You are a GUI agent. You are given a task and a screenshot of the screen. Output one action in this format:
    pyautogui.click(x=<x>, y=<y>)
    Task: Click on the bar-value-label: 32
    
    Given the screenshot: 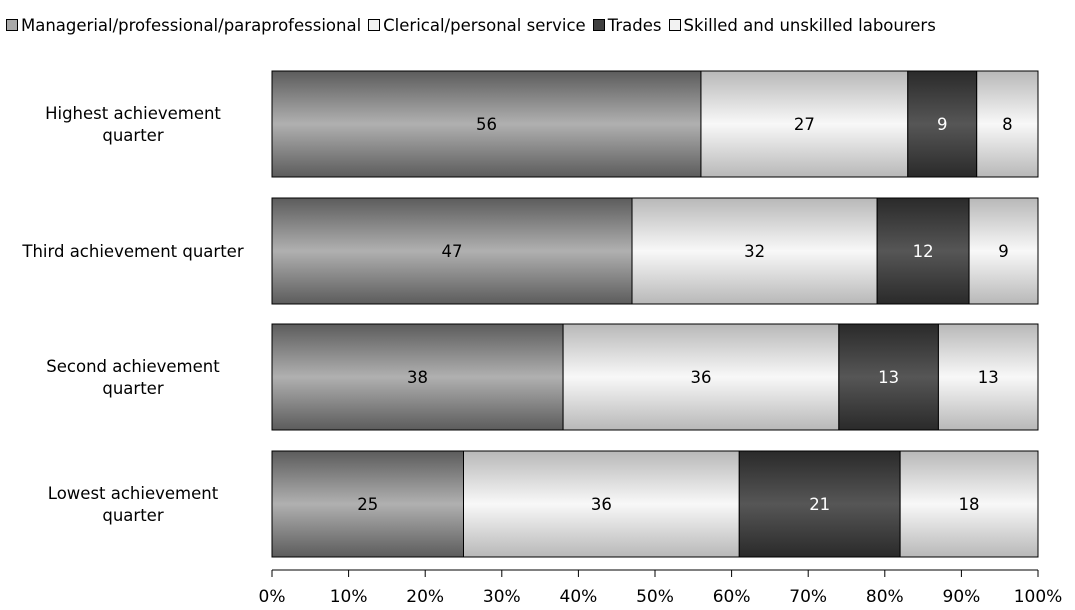 What is the action you would take?
    pyautogui.click(x=754, y=251)
    